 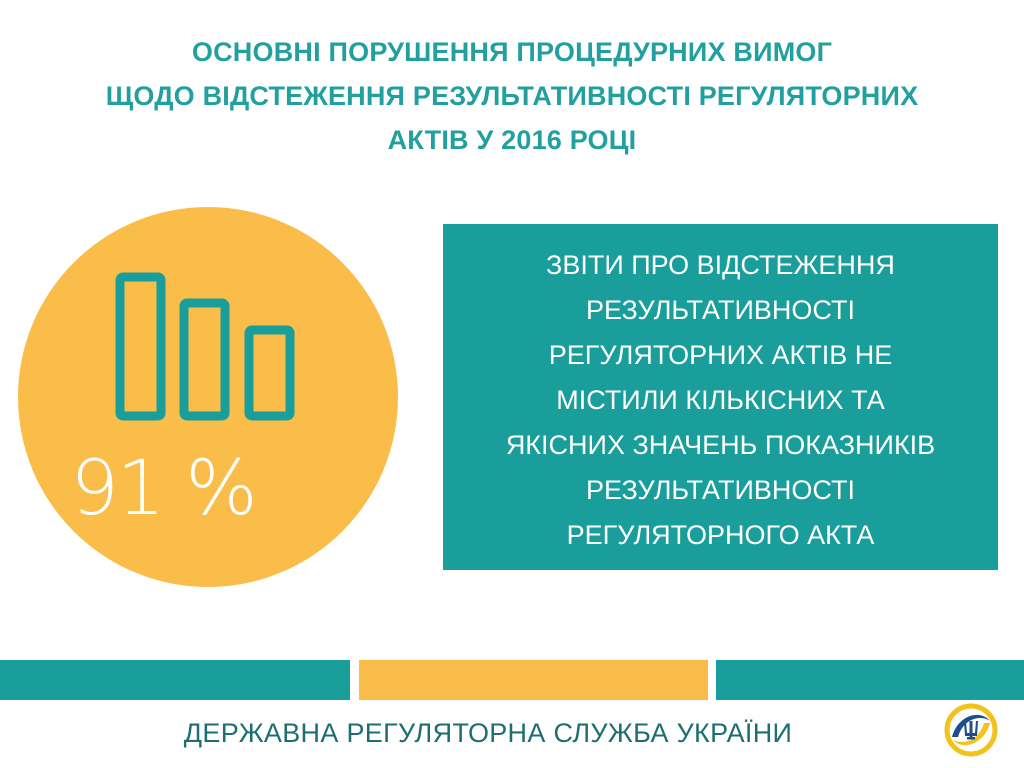 What do you see at coordinates (870, 680) in the screenshot?
I see `footer-stripe-right` at bounding box center [870, 680].